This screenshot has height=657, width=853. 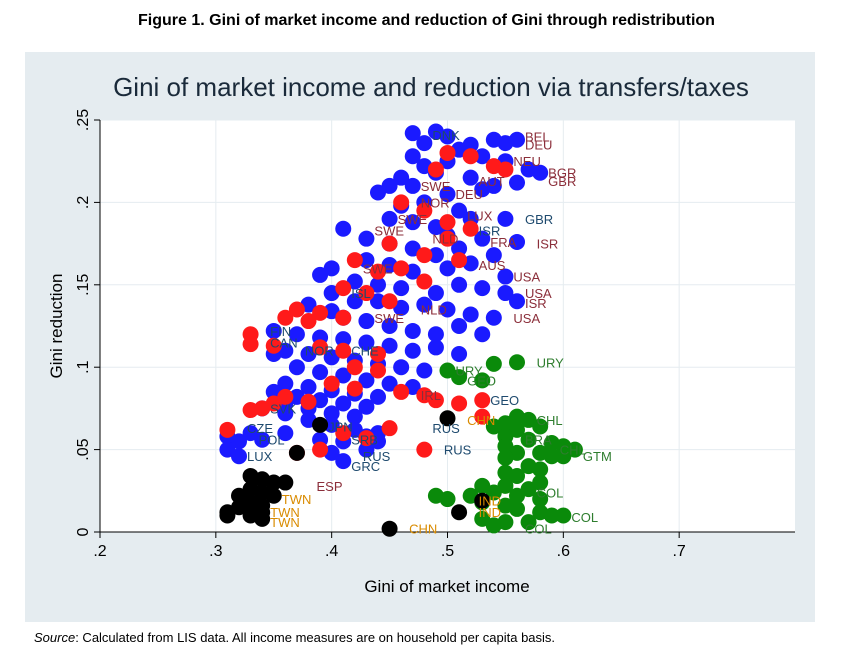 What do you see at coordinates (55, 637) in the screenshot?
I see `caption-source-label: Source` at bounding box center [55, 637].